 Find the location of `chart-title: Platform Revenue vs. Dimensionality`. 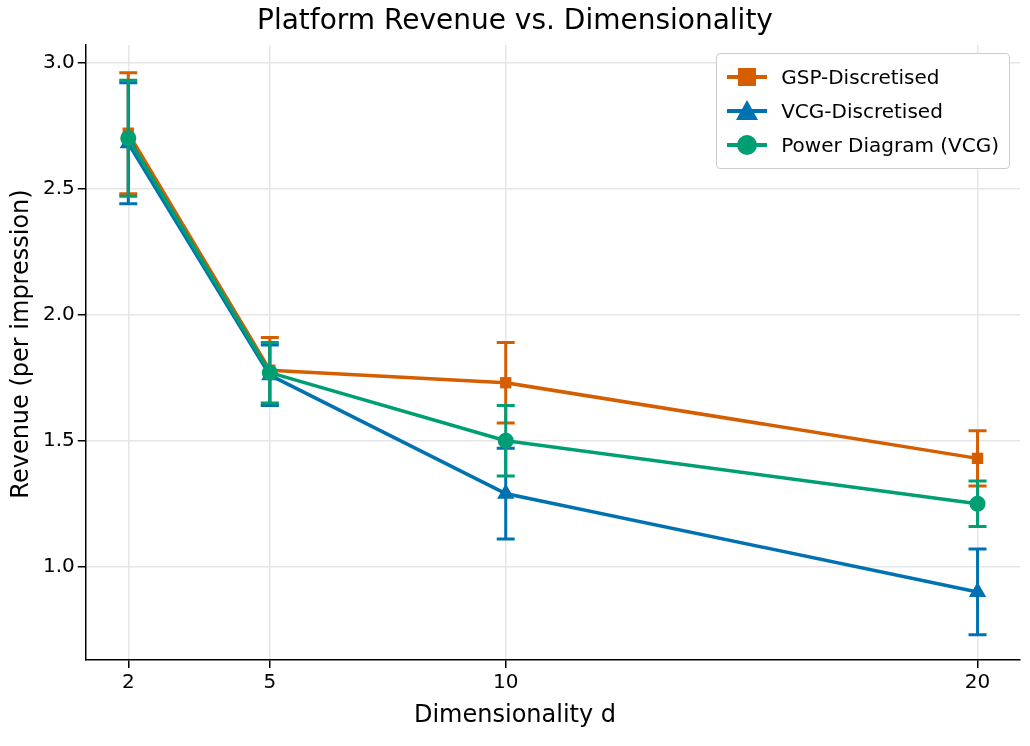

chart-title: Platform Revenue vs. Dimensionality is located at coordinates (515, 20).